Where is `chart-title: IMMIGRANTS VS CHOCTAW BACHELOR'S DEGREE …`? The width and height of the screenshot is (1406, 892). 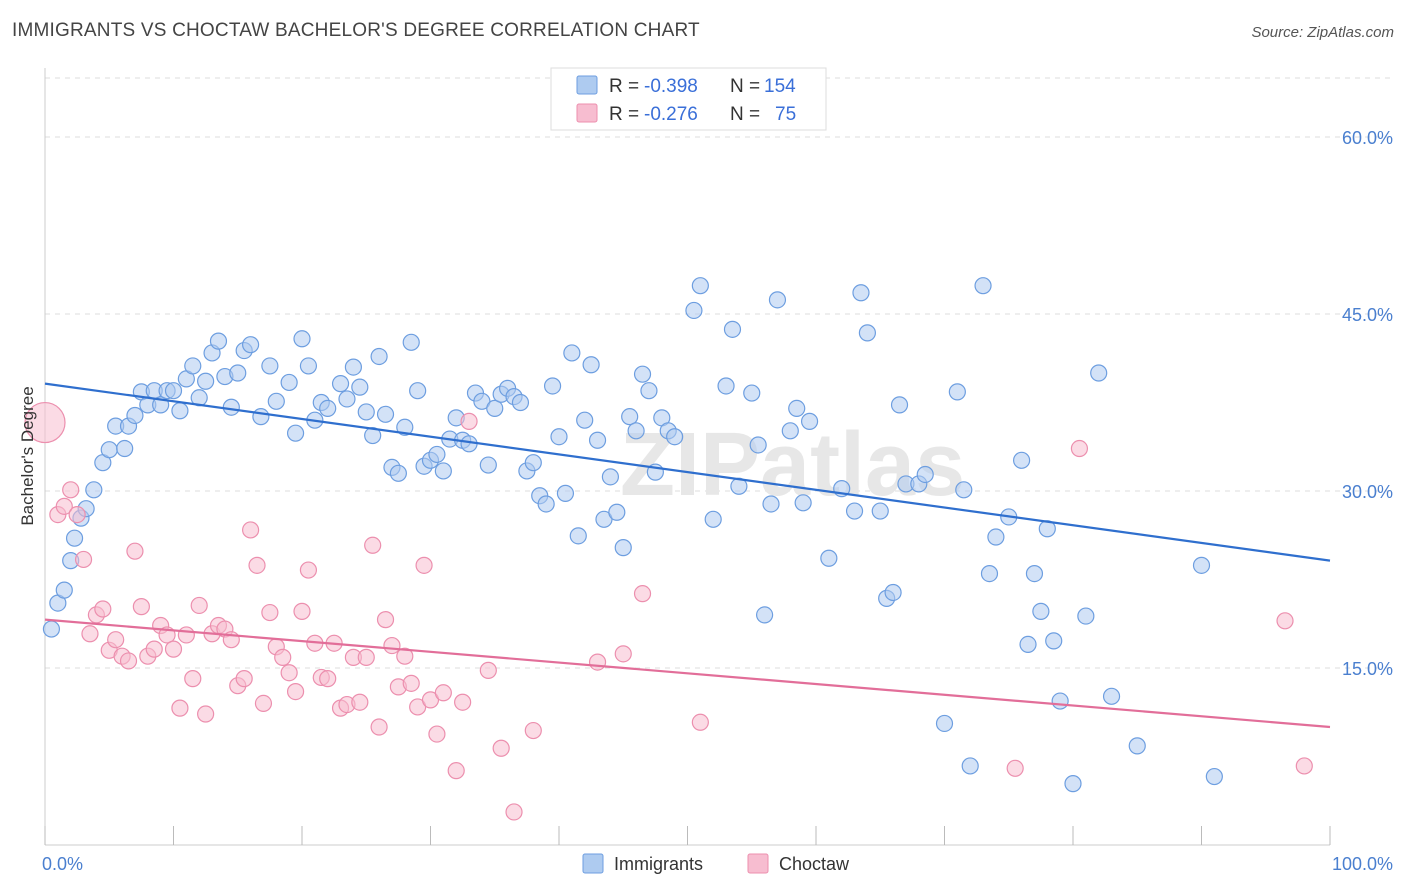
chart-title: IMMIGRANTS VS CHOCTAW BACHELOR'S DEGREE … is located at coordinates (356, 30).